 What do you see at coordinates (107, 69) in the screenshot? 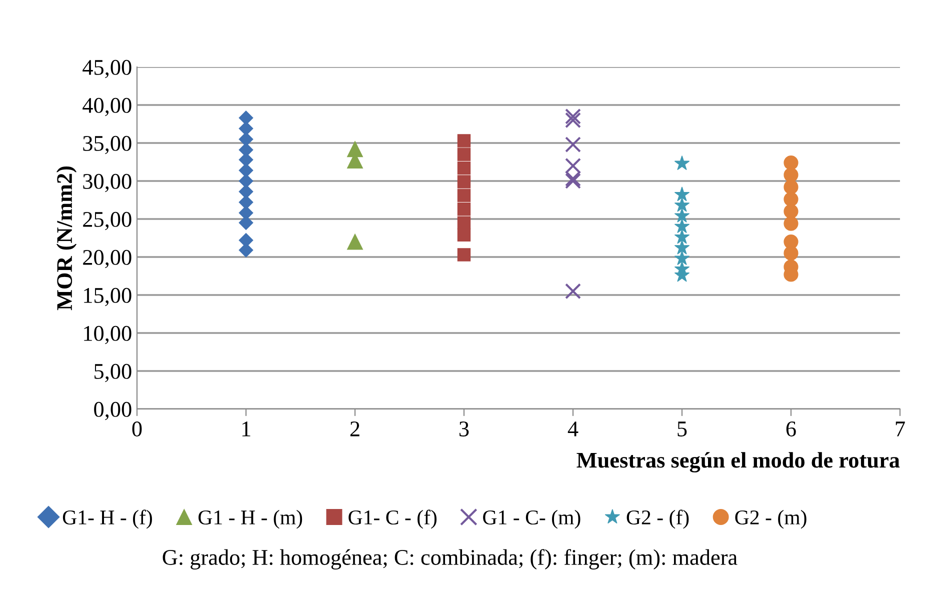
I see `y-tick-label: 45,00` at bounding box center [107, 69].